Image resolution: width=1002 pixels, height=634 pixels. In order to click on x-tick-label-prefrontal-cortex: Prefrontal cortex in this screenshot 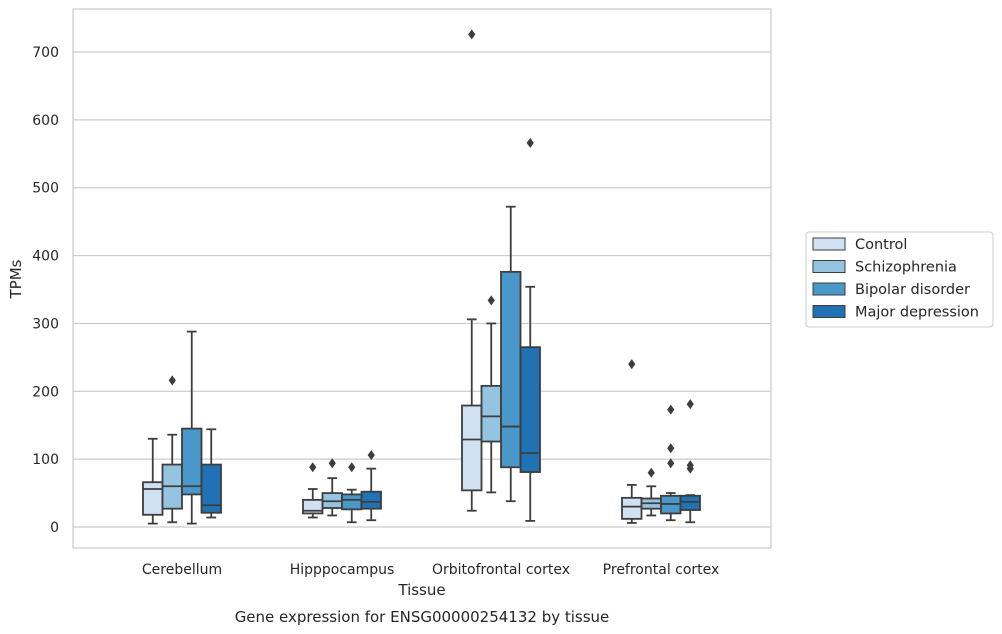, I will do `click(661, 570)`.